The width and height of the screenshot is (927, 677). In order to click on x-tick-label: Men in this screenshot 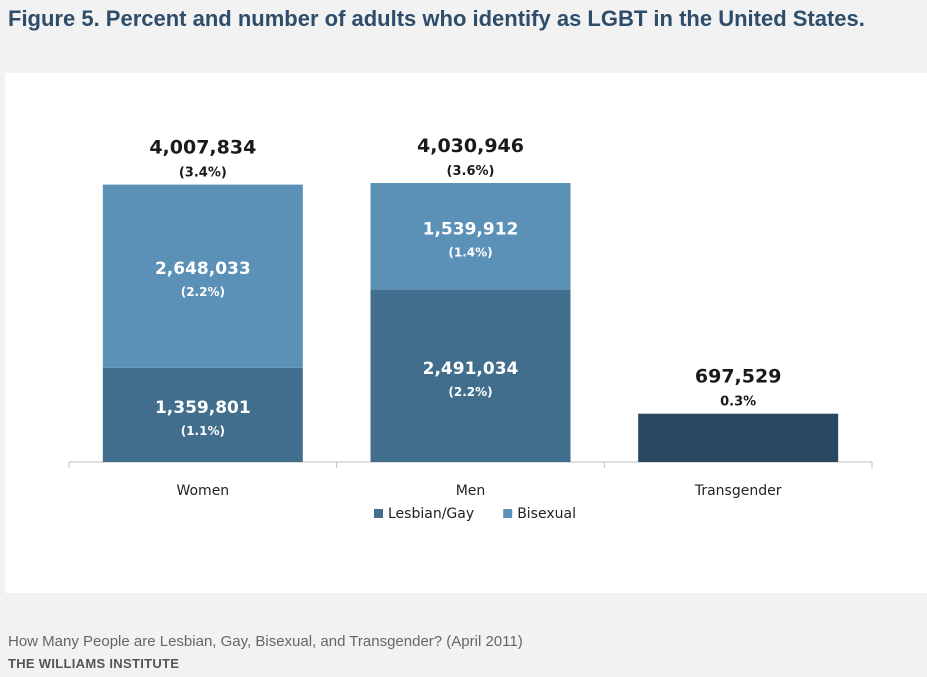, I will do `click(471, 491)`.